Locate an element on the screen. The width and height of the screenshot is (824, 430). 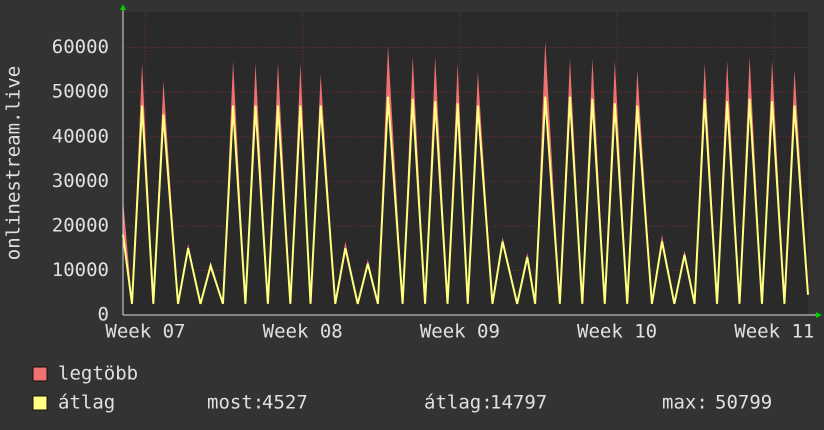
x-arrow is located at coordinates (819, 315).